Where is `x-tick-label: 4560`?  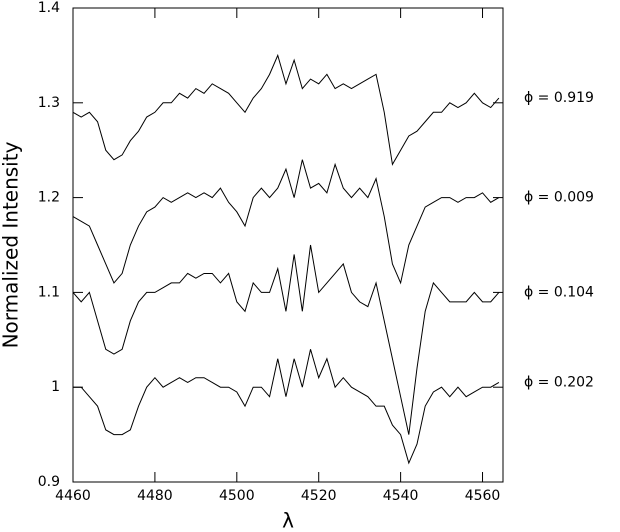 x-tick-label: 4560 is located at coordinates (483, 496).